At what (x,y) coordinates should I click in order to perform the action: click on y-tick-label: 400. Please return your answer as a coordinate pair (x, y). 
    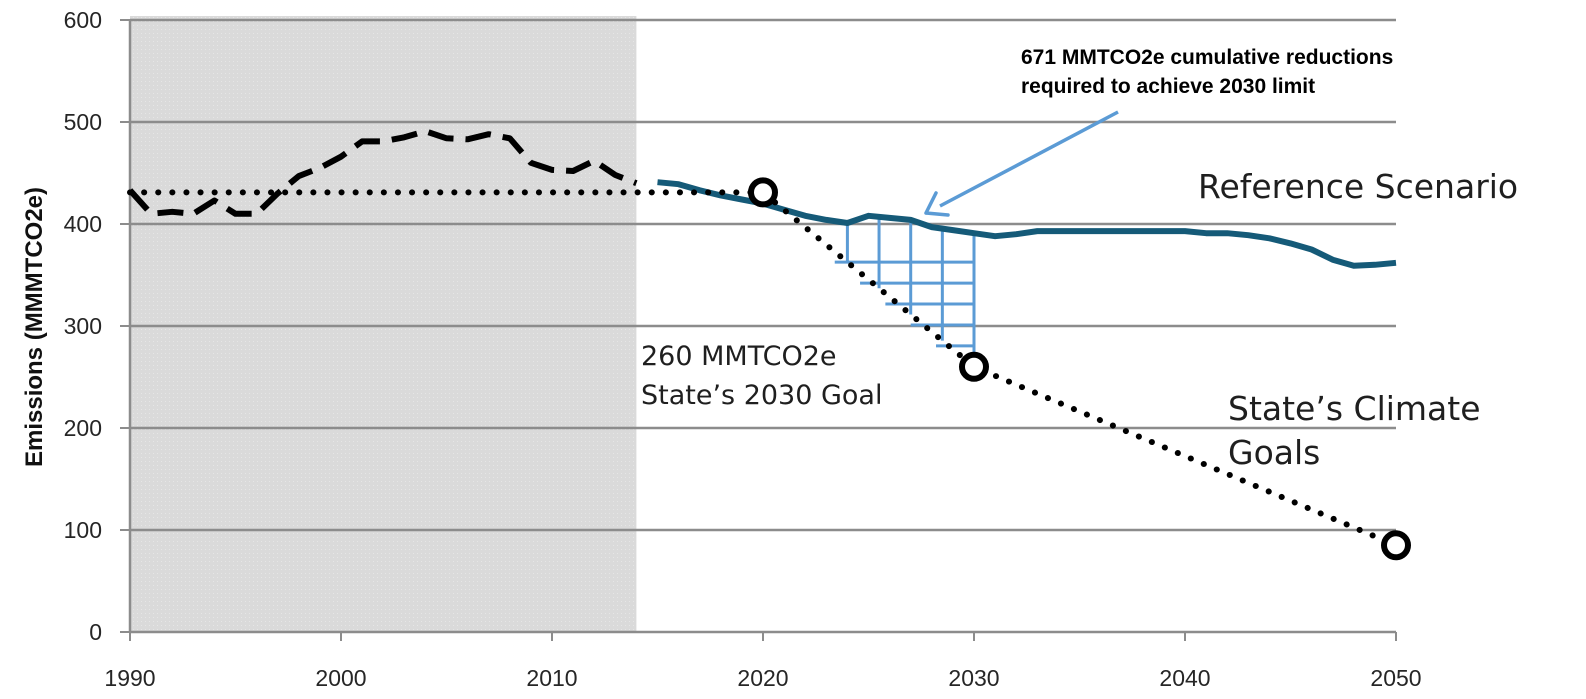
    Looking at the image, I should click on (83, 224).